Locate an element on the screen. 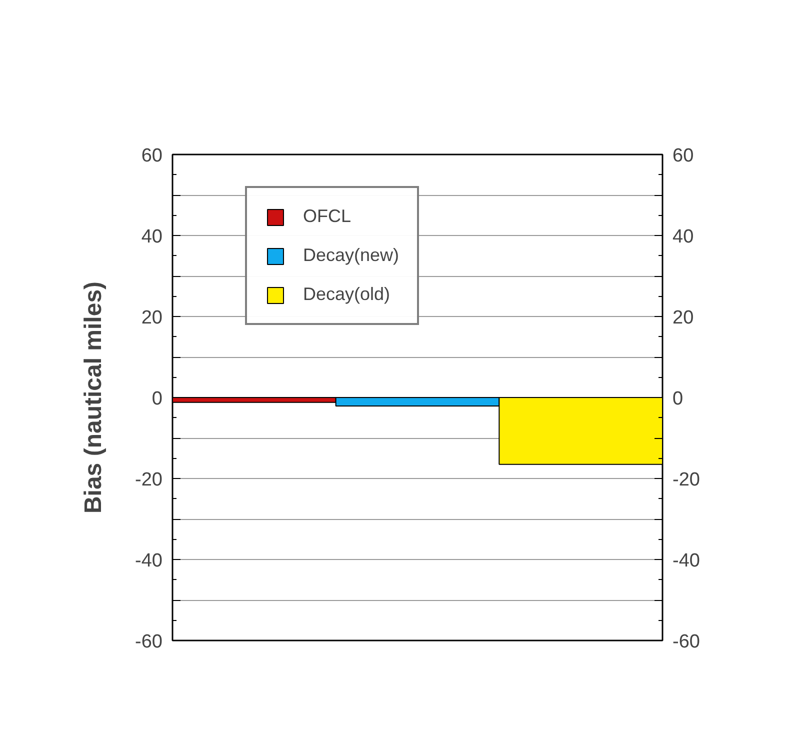 The image size is (788, 733). legend-label: Decay(old) is located at coordinates (346, 294).